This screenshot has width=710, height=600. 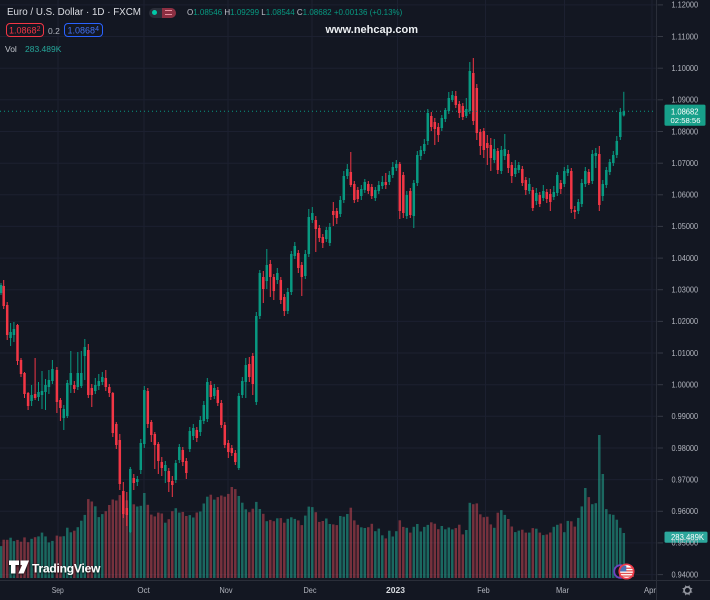 I want to click on svg-text: 1.06000, so click(x=685, y=195).